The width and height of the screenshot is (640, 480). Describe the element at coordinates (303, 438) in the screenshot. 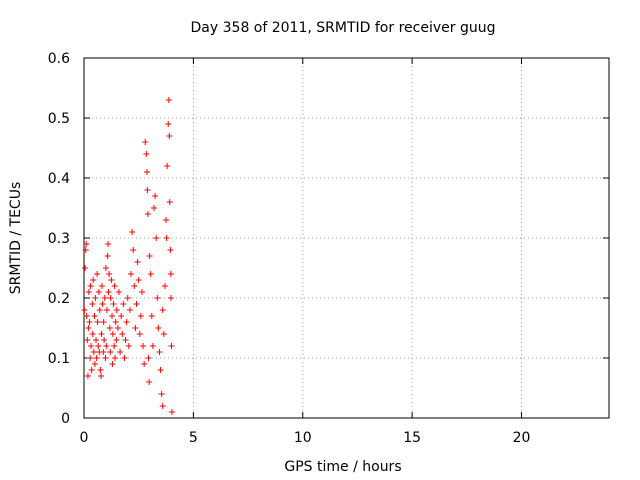

I see `x-tick-label: 10` at that location.